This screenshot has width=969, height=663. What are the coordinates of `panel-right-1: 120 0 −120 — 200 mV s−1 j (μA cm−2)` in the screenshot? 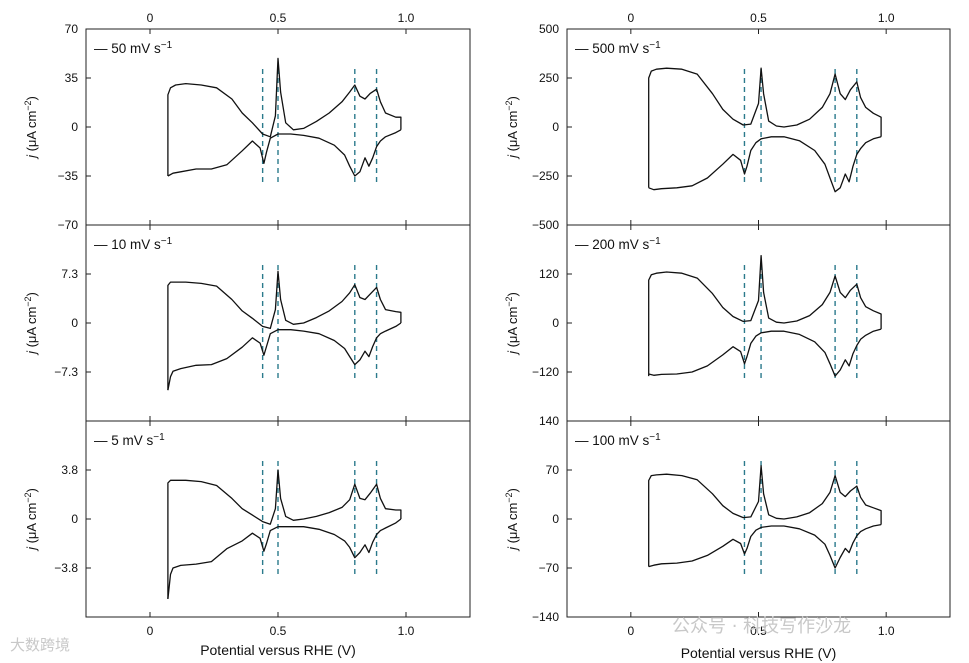 It's located at (727, 323).